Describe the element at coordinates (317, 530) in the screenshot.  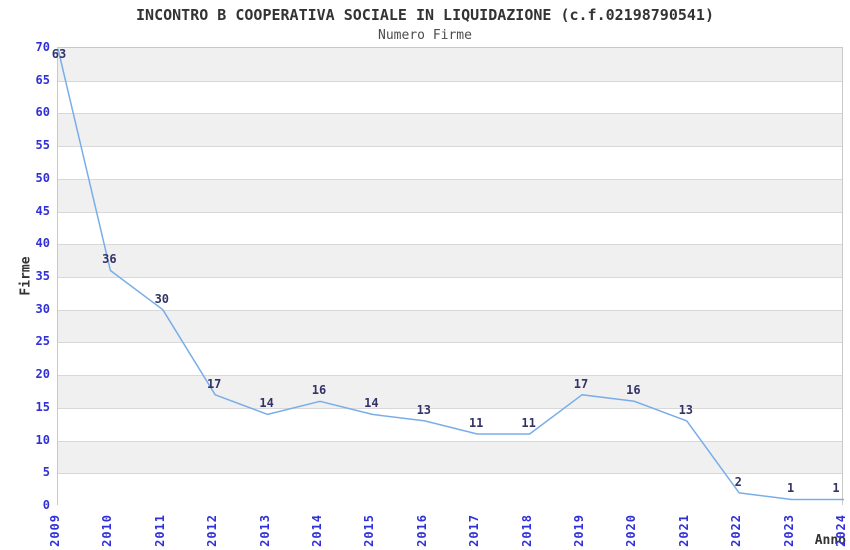
I see `x-tick-label: 2014` at that location.